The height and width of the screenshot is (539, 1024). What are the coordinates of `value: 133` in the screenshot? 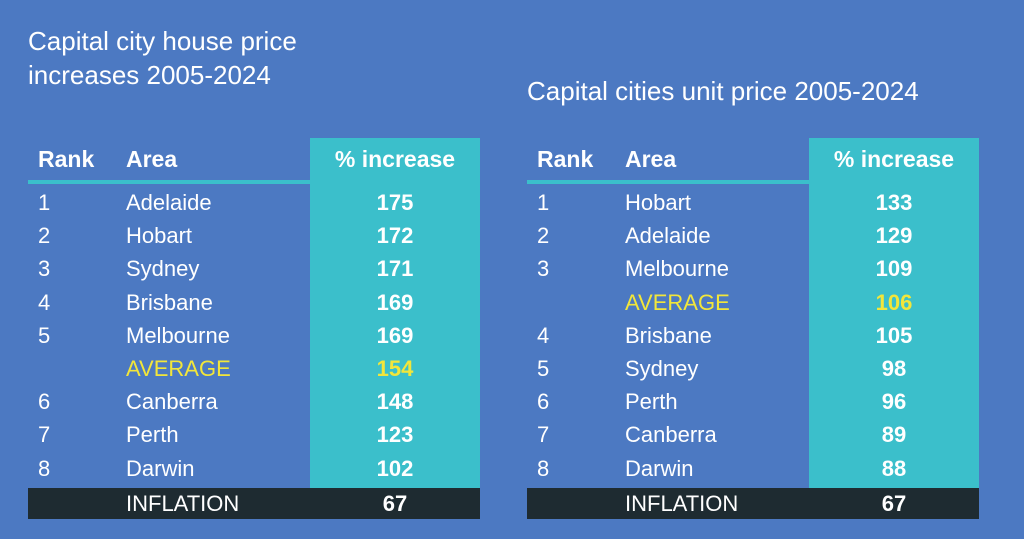 It's located at (894, 202).